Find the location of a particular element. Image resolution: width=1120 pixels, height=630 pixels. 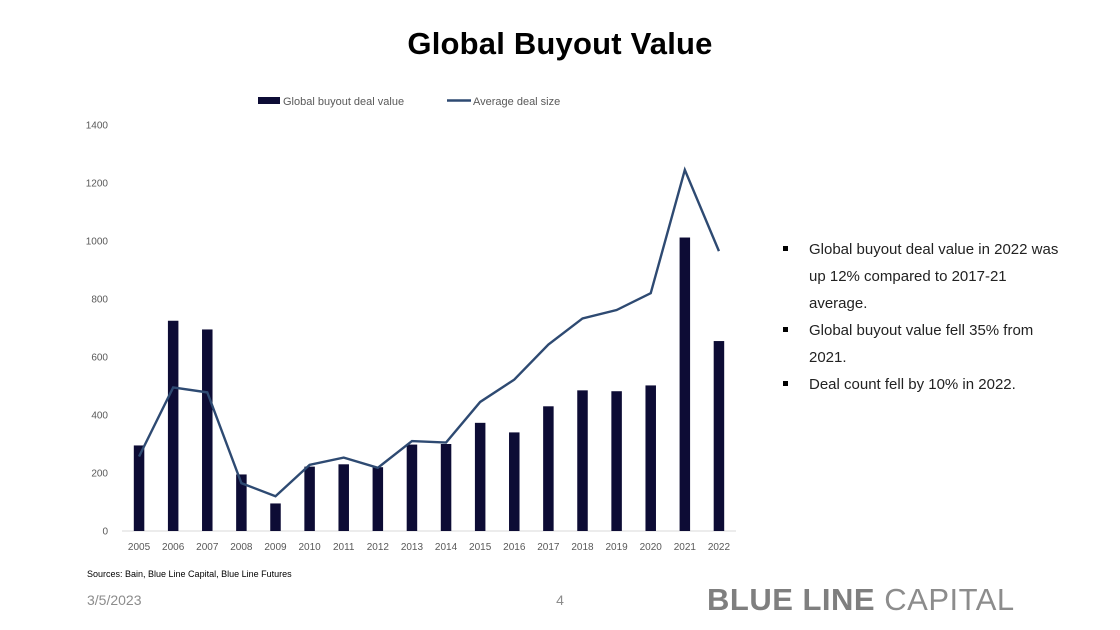

y-tick-label: 400 is located at coordinates (99, 416).